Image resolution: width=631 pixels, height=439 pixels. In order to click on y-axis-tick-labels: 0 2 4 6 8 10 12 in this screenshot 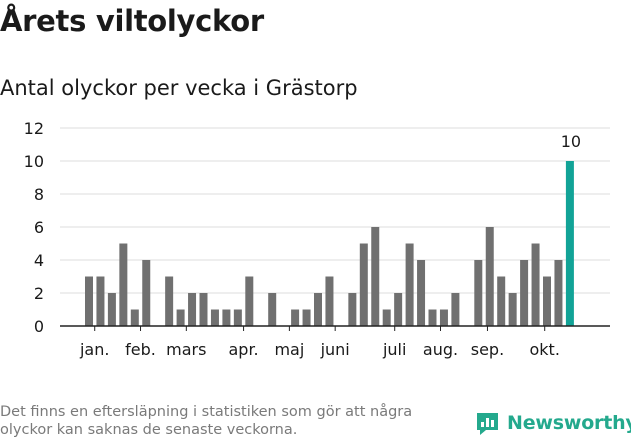, I will do `click(34, 227)`.